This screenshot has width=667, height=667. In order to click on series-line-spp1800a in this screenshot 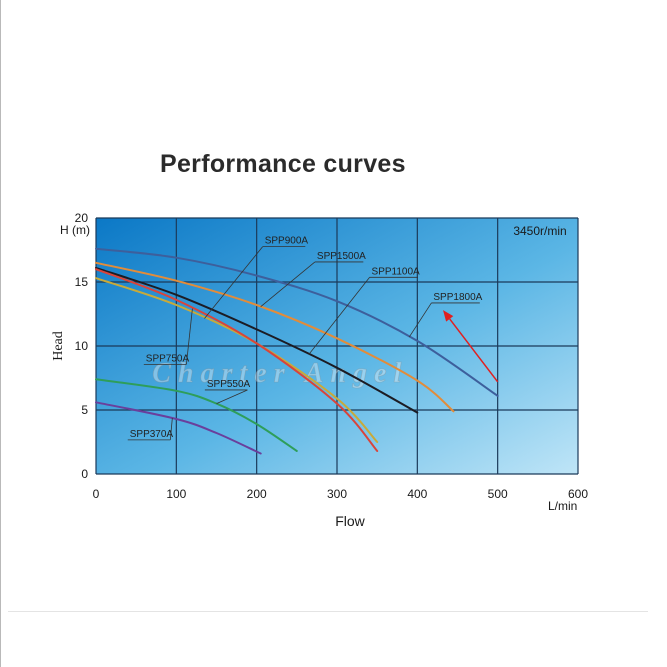, I will do `click(297, 322)`.